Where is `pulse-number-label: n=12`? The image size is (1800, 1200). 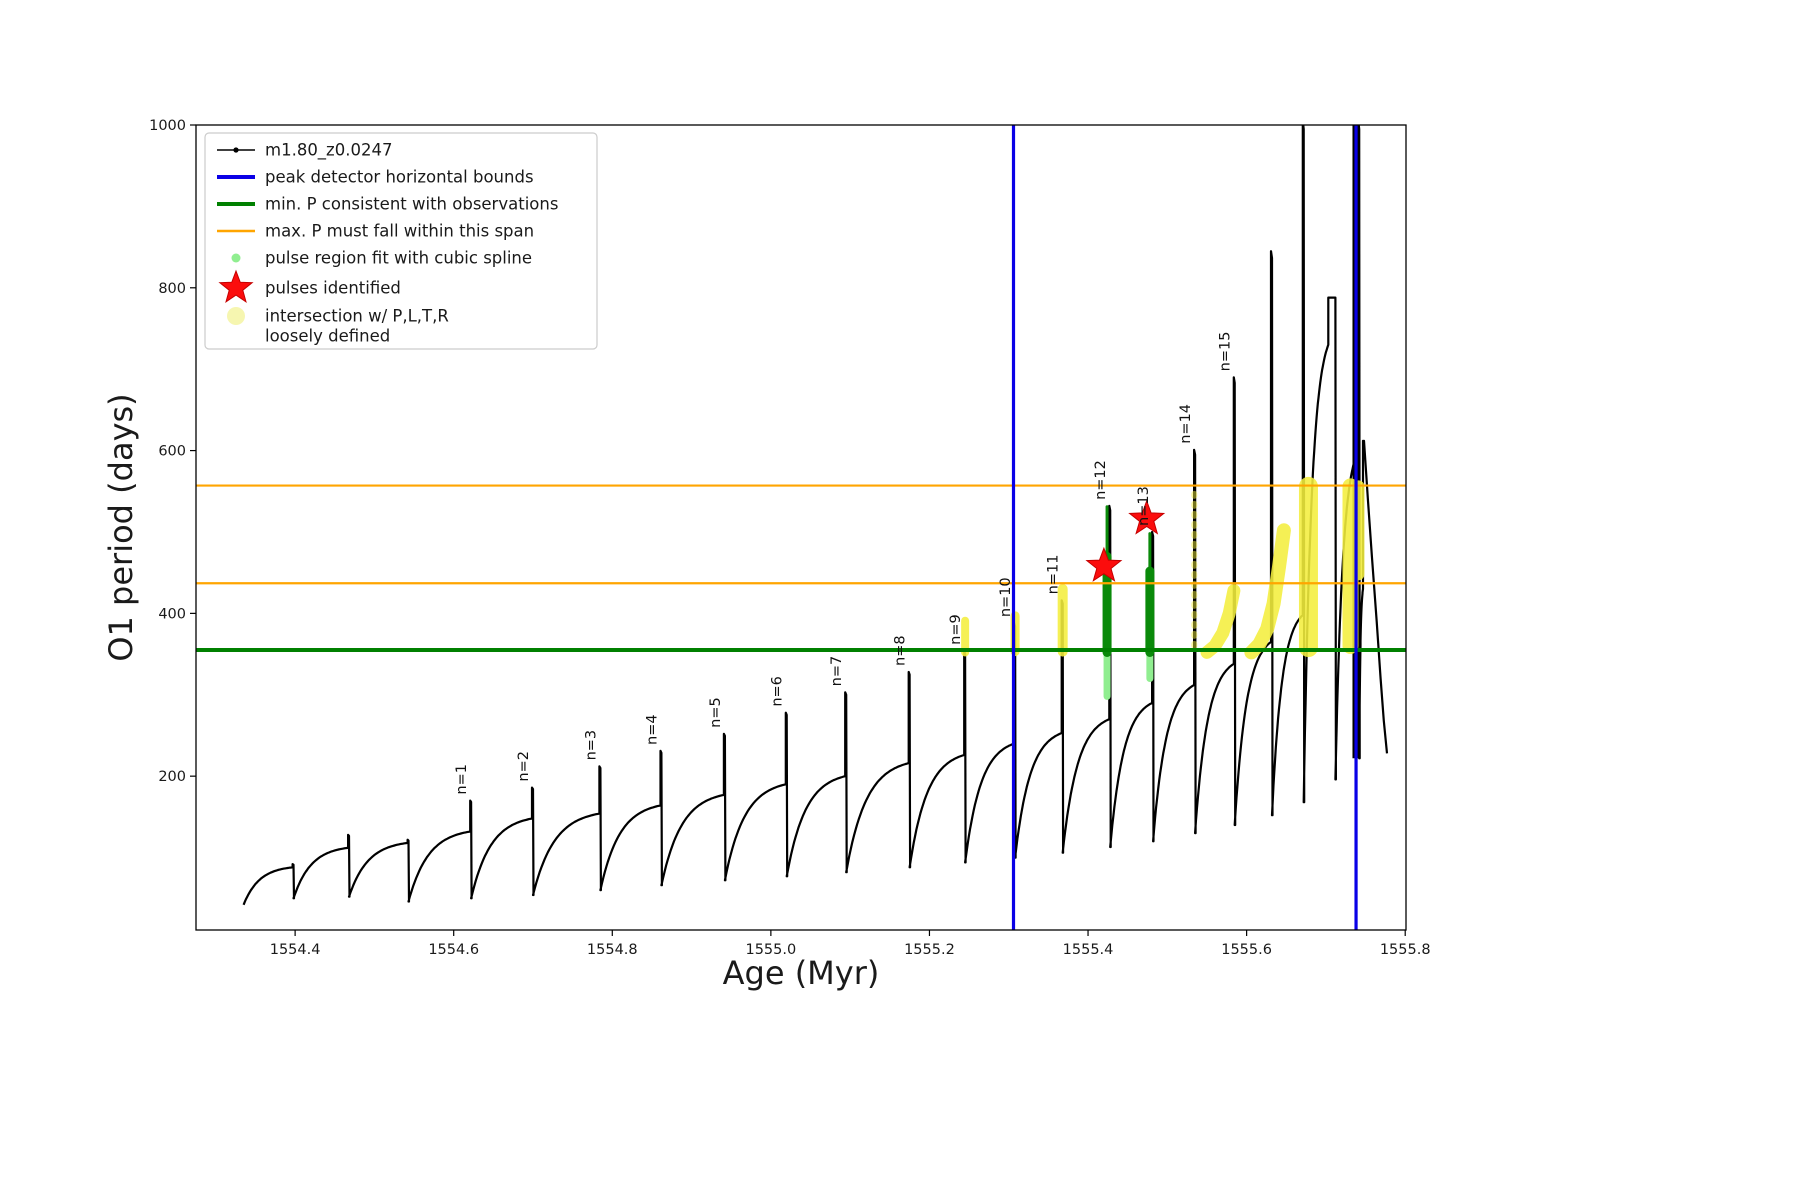 pulse-number-label: n=12 is located at coordinates (1101, 480).